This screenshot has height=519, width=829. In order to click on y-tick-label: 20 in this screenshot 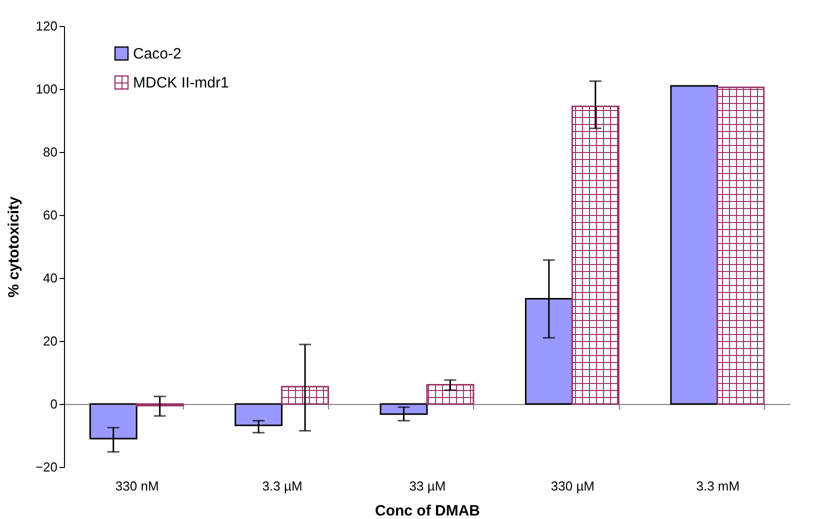, I will do `click(50, 341)`.